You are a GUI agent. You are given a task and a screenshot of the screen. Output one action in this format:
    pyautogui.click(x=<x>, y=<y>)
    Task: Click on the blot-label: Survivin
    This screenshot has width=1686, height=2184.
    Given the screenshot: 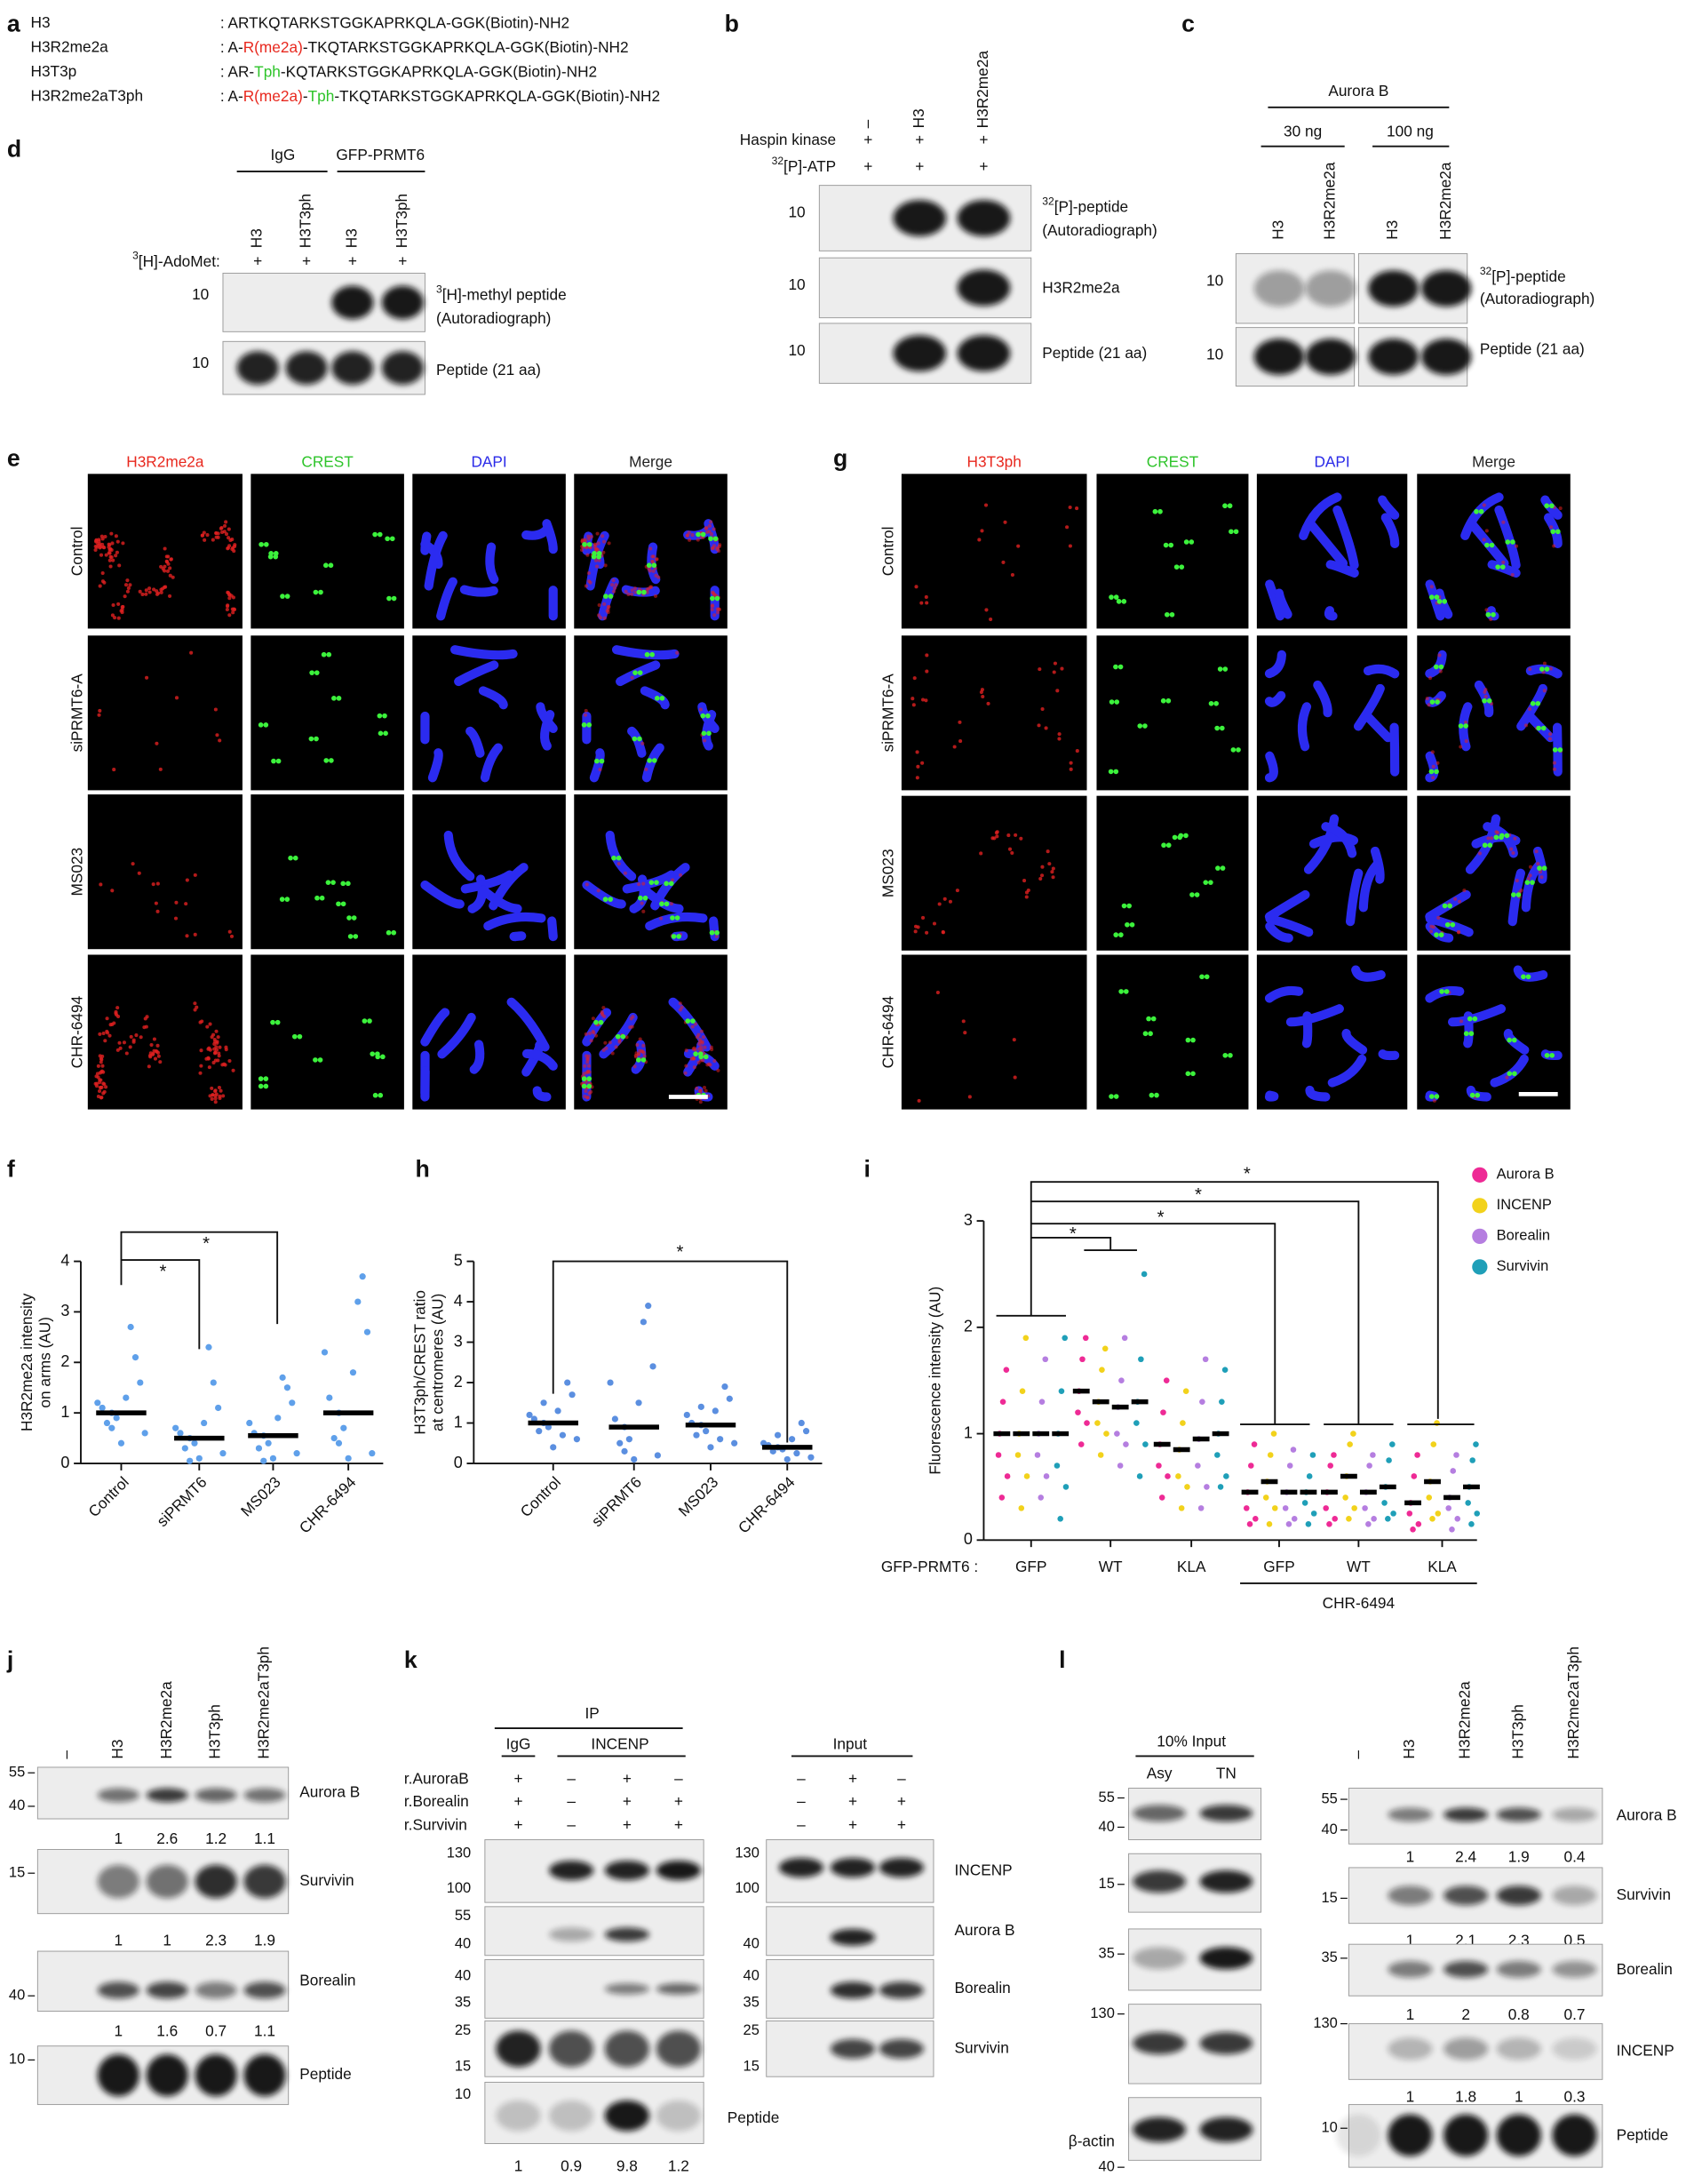 What is the action you would take?
    pyautogui.click(x=981, y=2047)
    